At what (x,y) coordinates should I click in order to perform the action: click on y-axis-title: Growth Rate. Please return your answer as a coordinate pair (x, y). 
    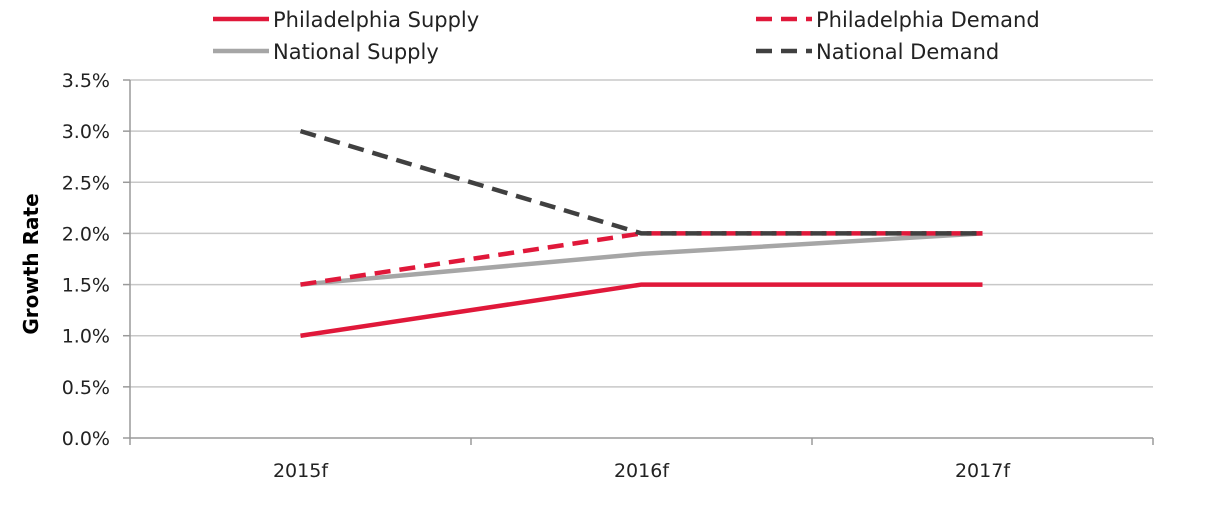
    Looking at the image, I should click on (31, 263).